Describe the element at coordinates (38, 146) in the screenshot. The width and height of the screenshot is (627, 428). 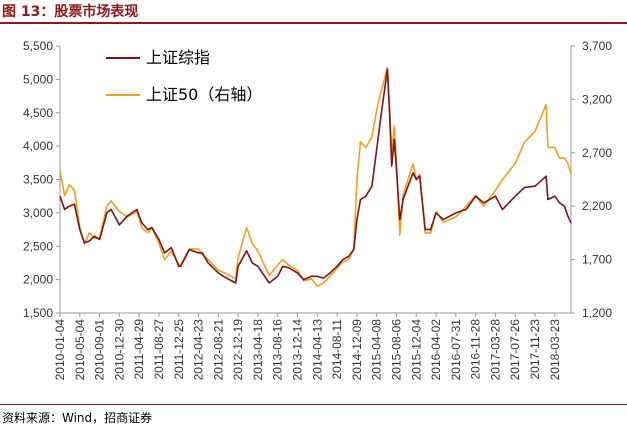
I see `left-tick-label: 4,000` at that location.